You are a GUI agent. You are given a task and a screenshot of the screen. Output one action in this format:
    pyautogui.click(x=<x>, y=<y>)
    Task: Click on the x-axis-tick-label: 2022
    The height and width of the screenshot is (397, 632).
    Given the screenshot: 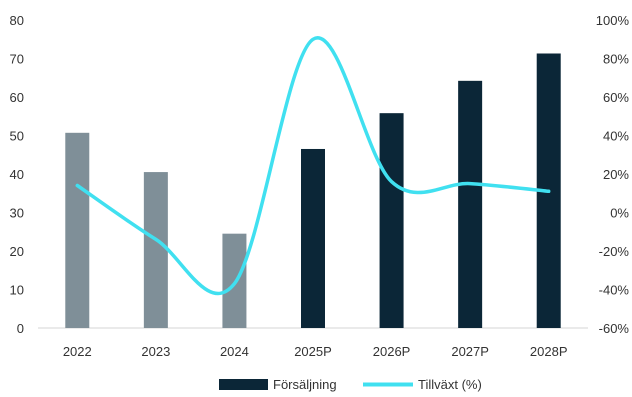 What is the action you would take?
    pyautogui.click(x=77, y=351)
    